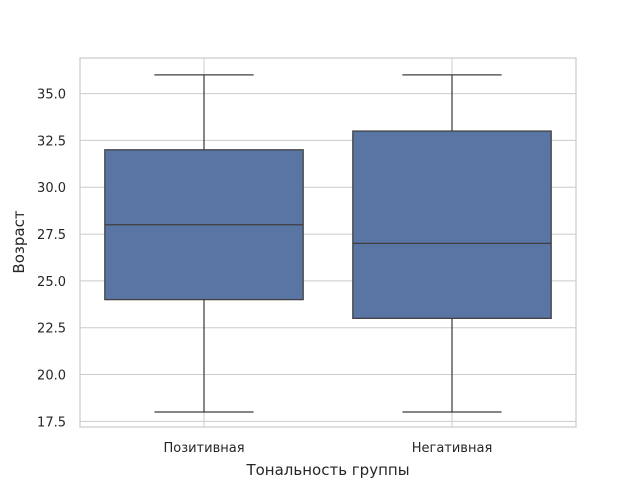 The height and width of the screenshot is (484, 640). What do you see at coordinates (203, 448) in the screenshot?
I see `x-tick-label: Позитивная` at bounding box center [203, 448].